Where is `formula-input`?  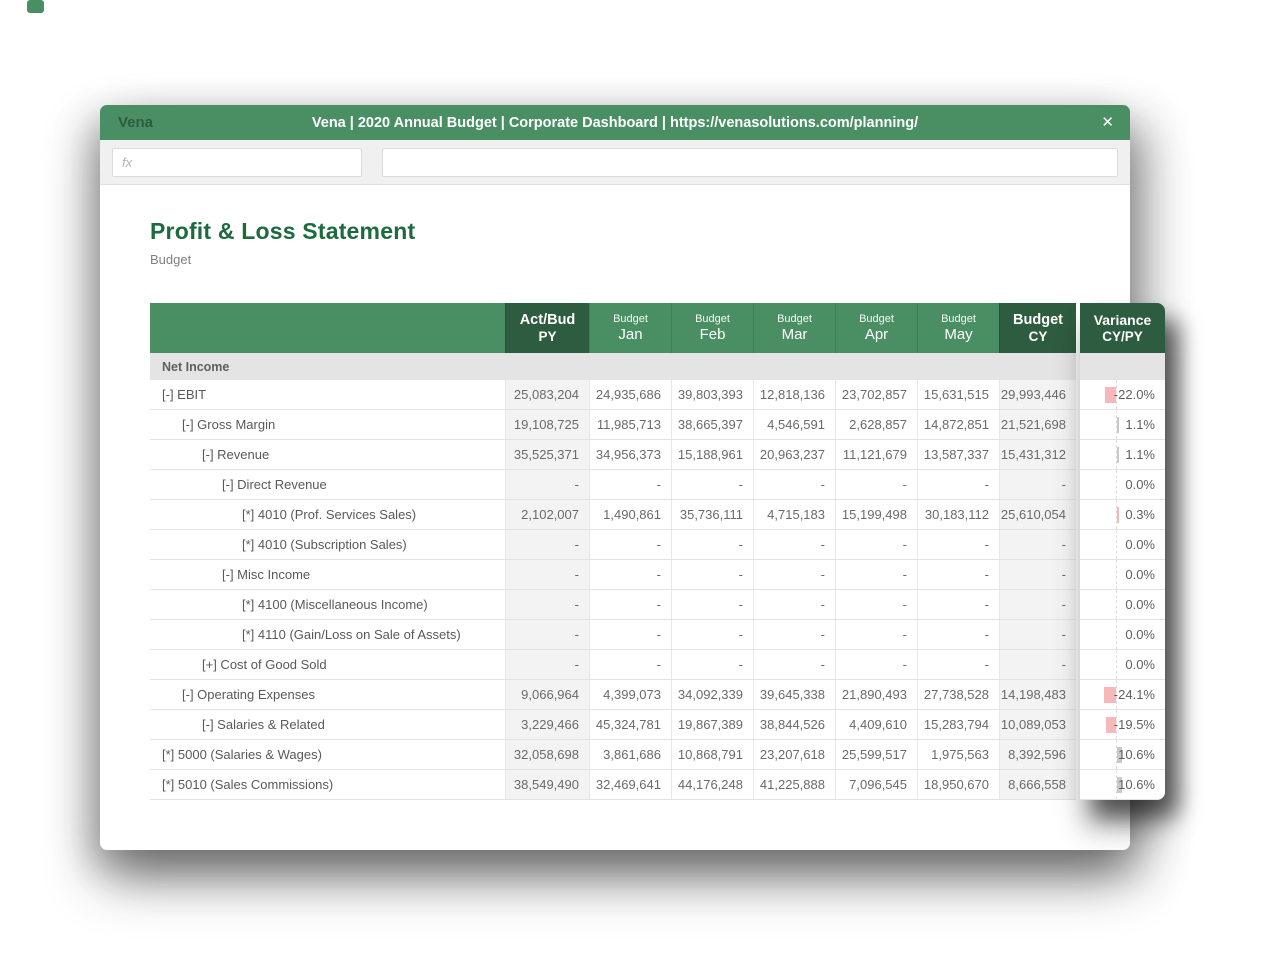 formula-input is located at coordinates (750, 162).